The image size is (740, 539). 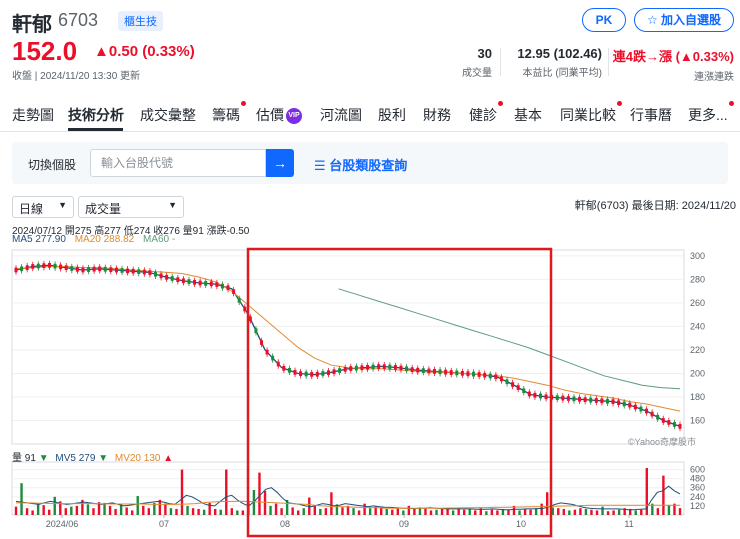 What do you see at coordinates (392, 115) in the screenshot?
I see `tab-dividend: 股利` at bounding box center [392, 115].